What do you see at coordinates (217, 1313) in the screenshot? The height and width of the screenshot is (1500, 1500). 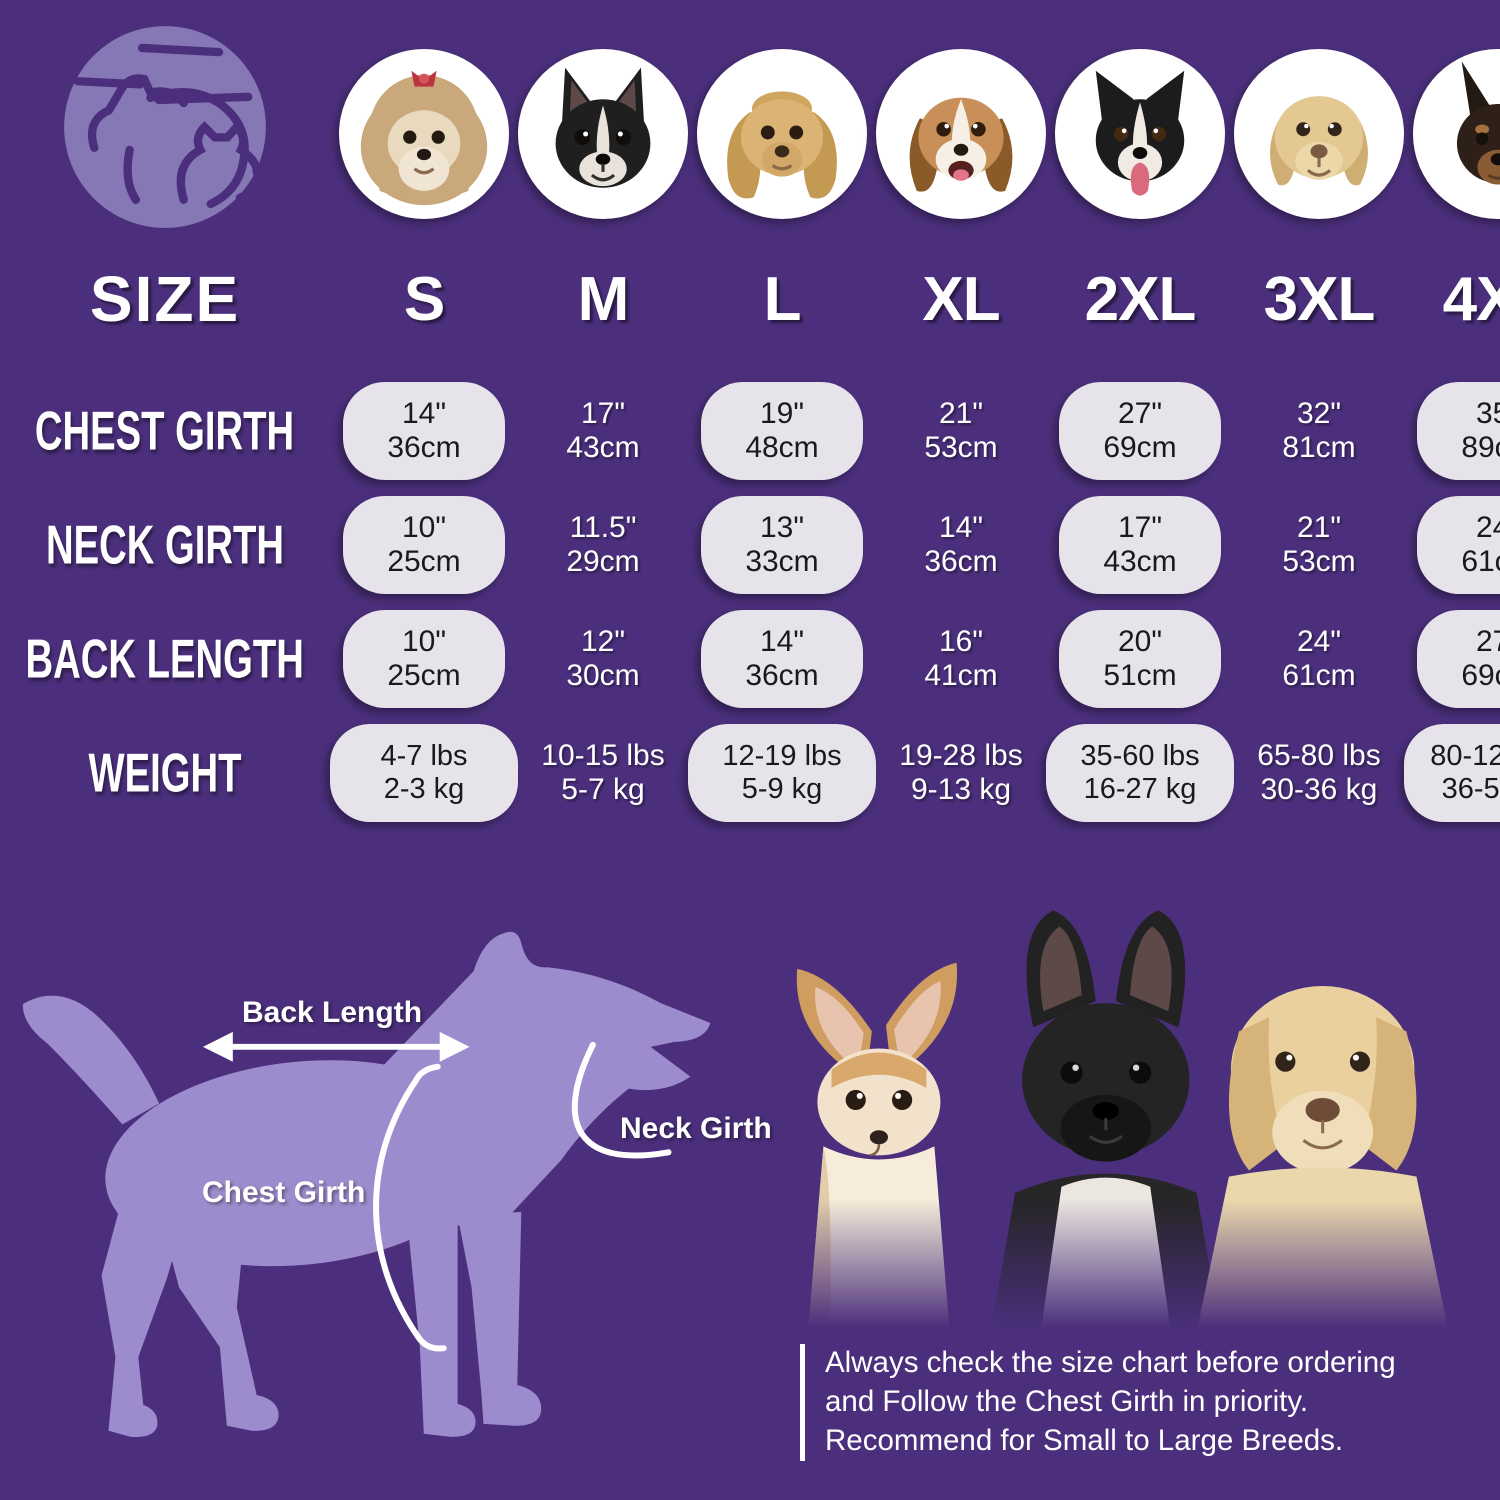 I see `dog-hind-leg` at bounding box center [217, 1313].